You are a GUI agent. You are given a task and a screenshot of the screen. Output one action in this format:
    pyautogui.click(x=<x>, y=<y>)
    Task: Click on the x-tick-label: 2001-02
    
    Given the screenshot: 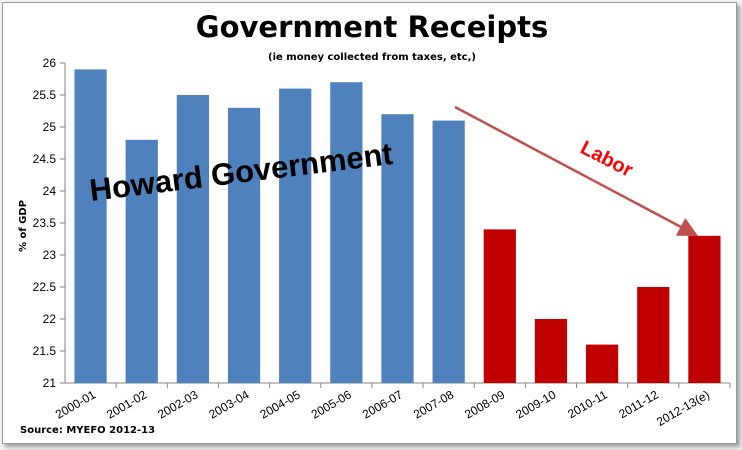 What is the action you would take?
    pyautogui.click(x=126, y=404)
    